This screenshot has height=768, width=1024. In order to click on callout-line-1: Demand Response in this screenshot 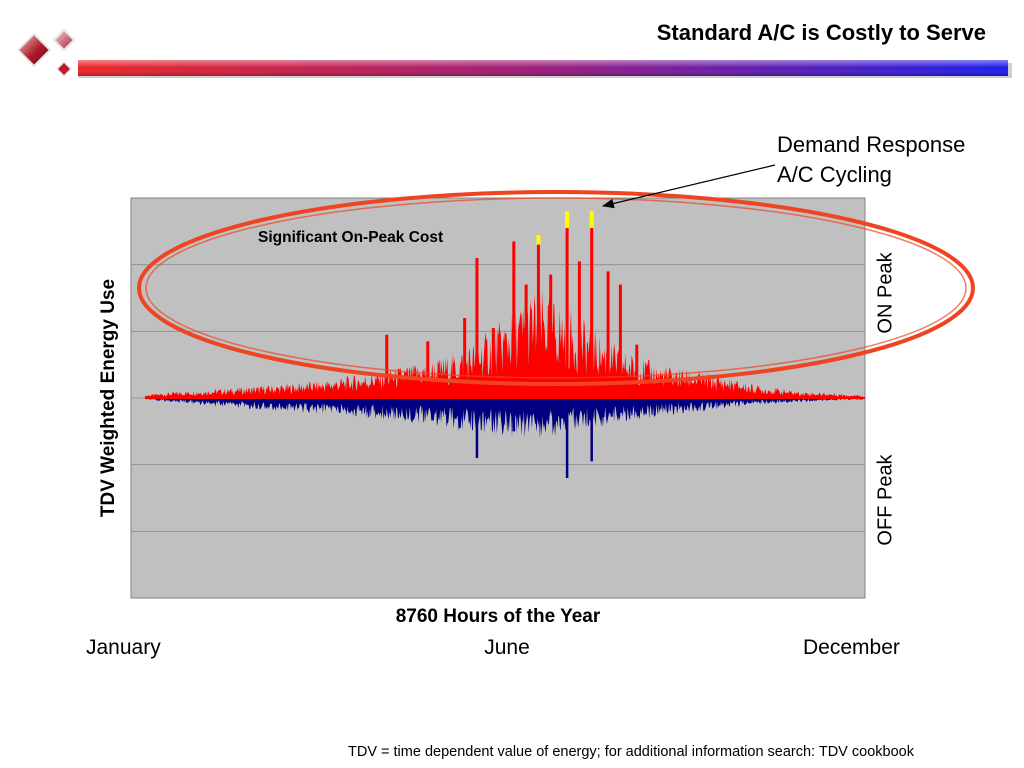, I will do `click(871, 144)`.